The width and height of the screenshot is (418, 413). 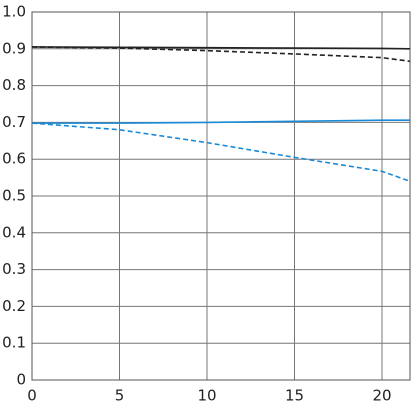 What do you see at coordinates (14, 196) in the screenshot?
I see `y-tick-label: 0.5` at bounding box center [14, 196].